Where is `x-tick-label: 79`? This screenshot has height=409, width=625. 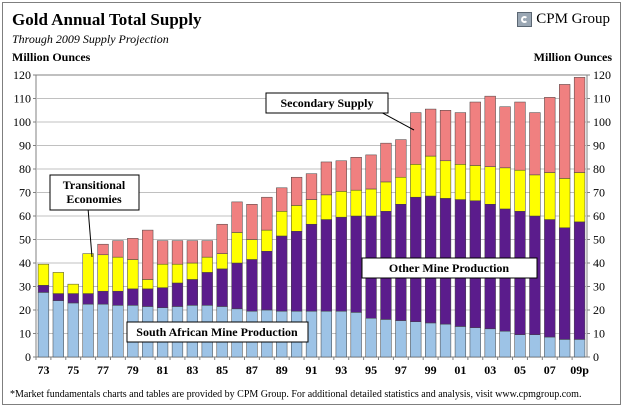
x-tick-label: 79 is located at coordinates (133, 370).